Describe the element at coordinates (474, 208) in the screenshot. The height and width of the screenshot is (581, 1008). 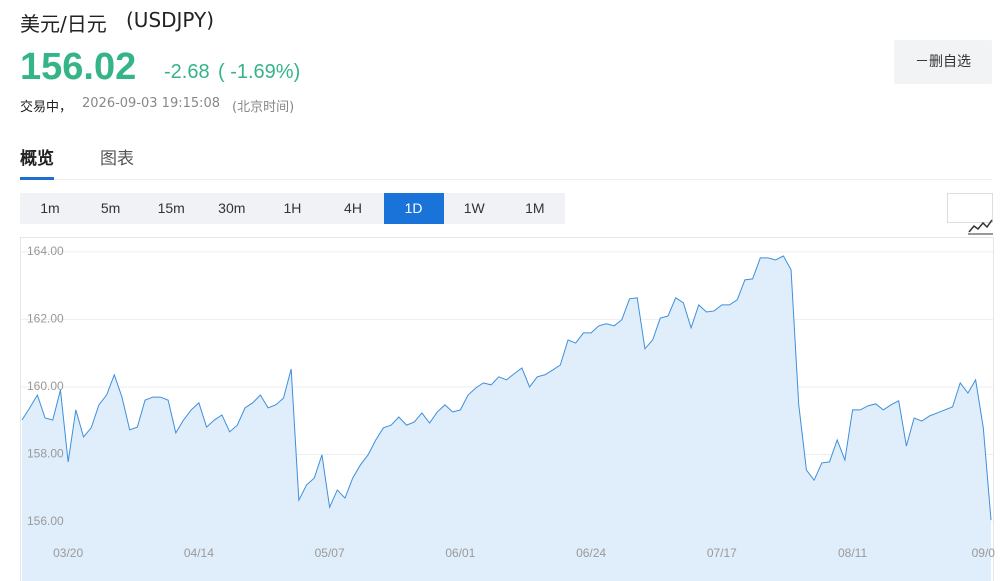
I see `interval-button: 1W` at that location.